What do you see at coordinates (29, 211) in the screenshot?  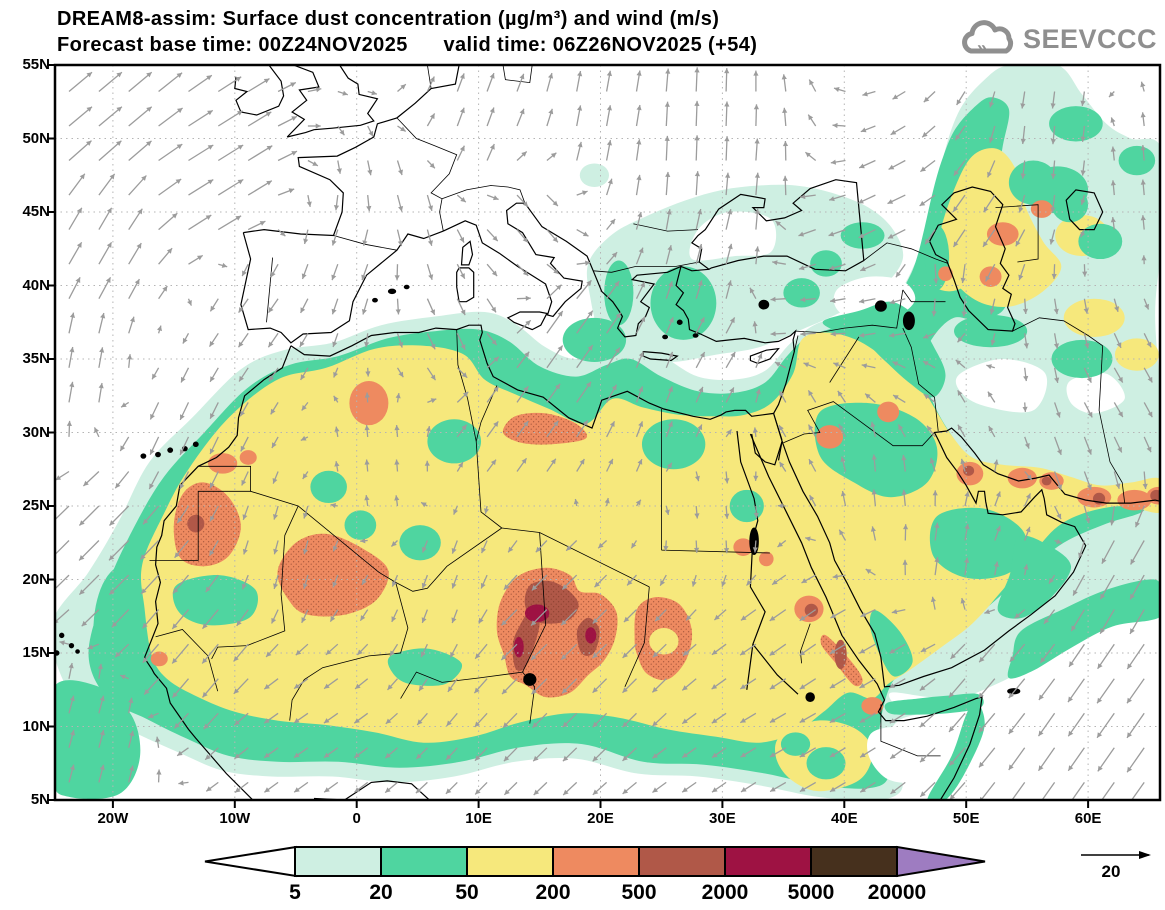 I see `lat-label: 45N` at bounding box center [29, 211].